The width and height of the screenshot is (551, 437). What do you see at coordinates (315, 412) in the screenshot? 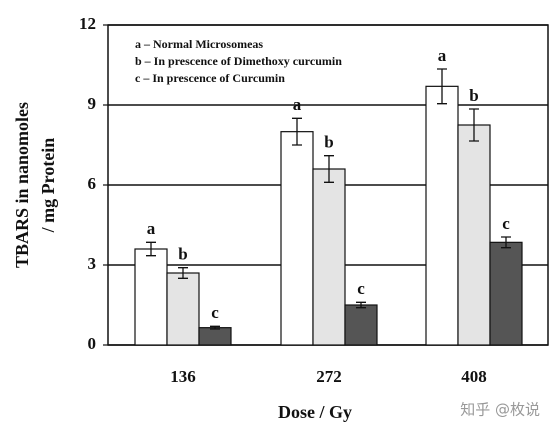
I see `x-axis-label: Dose / Gy` at bounding box center [315, 412].